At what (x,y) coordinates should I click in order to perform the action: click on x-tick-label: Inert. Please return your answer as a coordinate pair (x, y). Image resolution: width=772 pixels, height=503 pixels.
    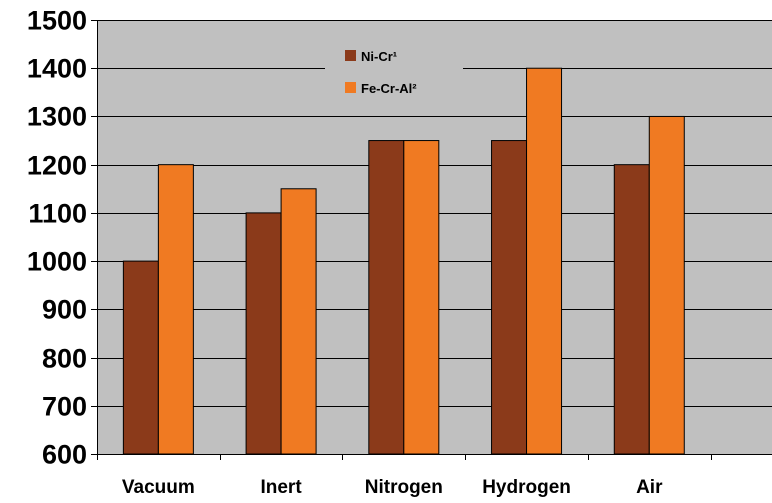
    Looking at the image, I should click on (281, 487).